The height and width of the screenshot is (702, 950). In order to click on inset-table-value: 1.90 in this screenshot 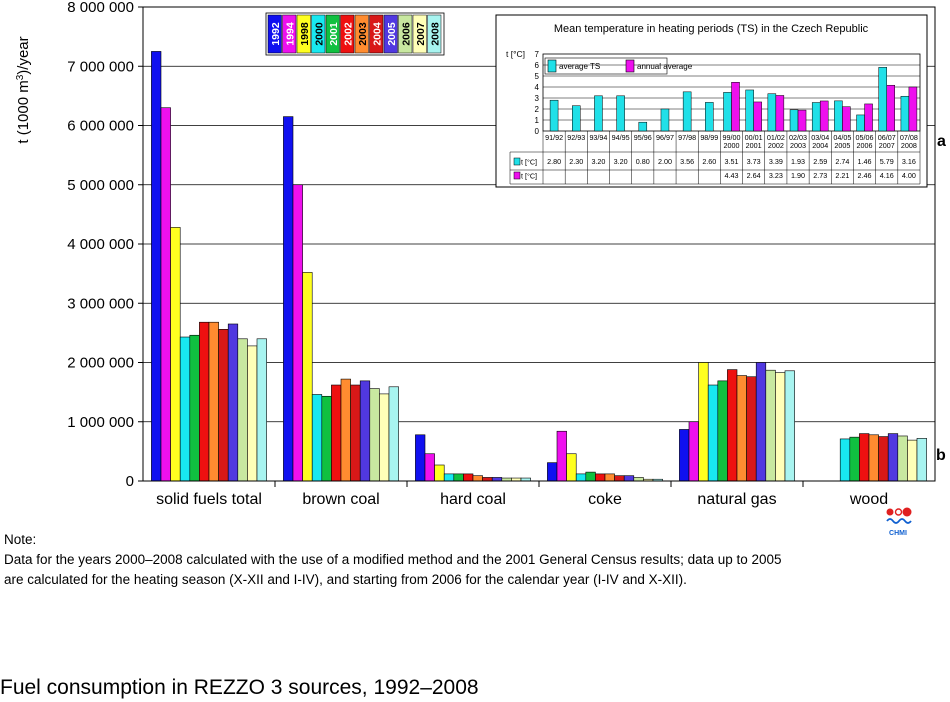, I will do `click(798, 175)`.